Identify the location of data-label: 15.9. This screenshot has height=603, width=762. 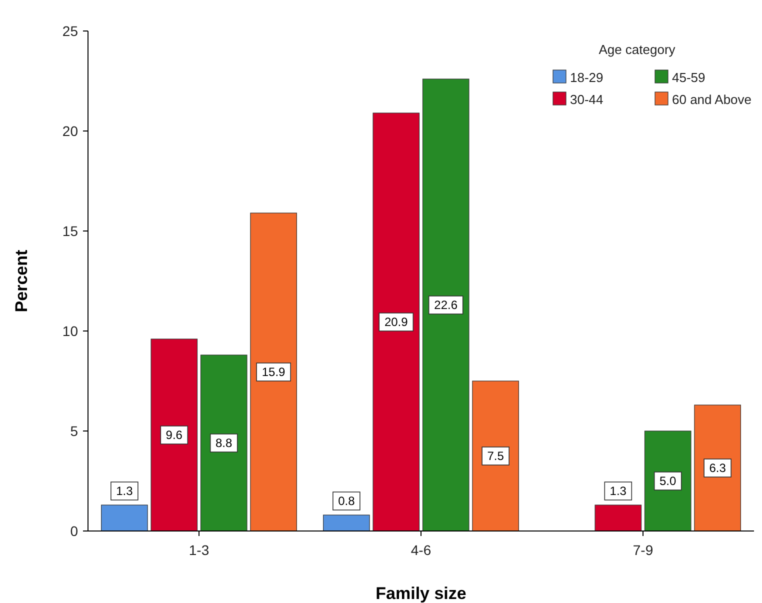
(274, 372).